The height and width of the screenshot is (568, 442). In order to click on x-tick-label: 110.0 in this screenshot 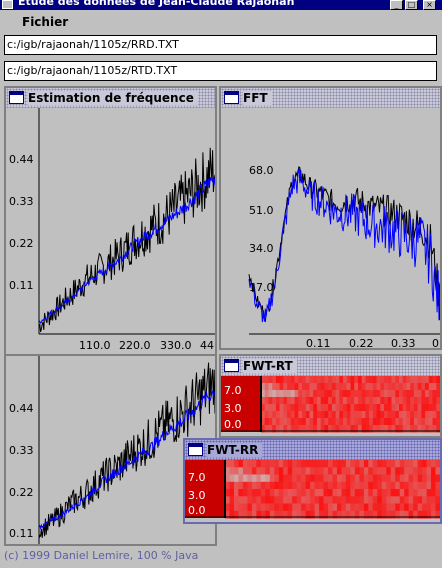, I will do `click(95, 345)`.